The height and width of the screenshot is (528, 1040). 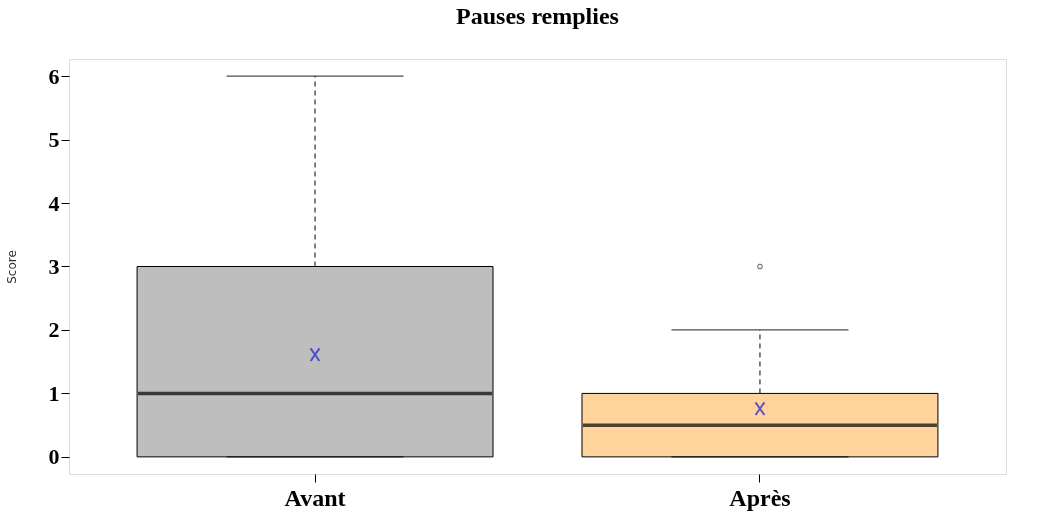 What do you see at coordinates (537, 16) in the screenshot?
I see `chart-title: Pauses remplies` at bounding box center [537, 16].